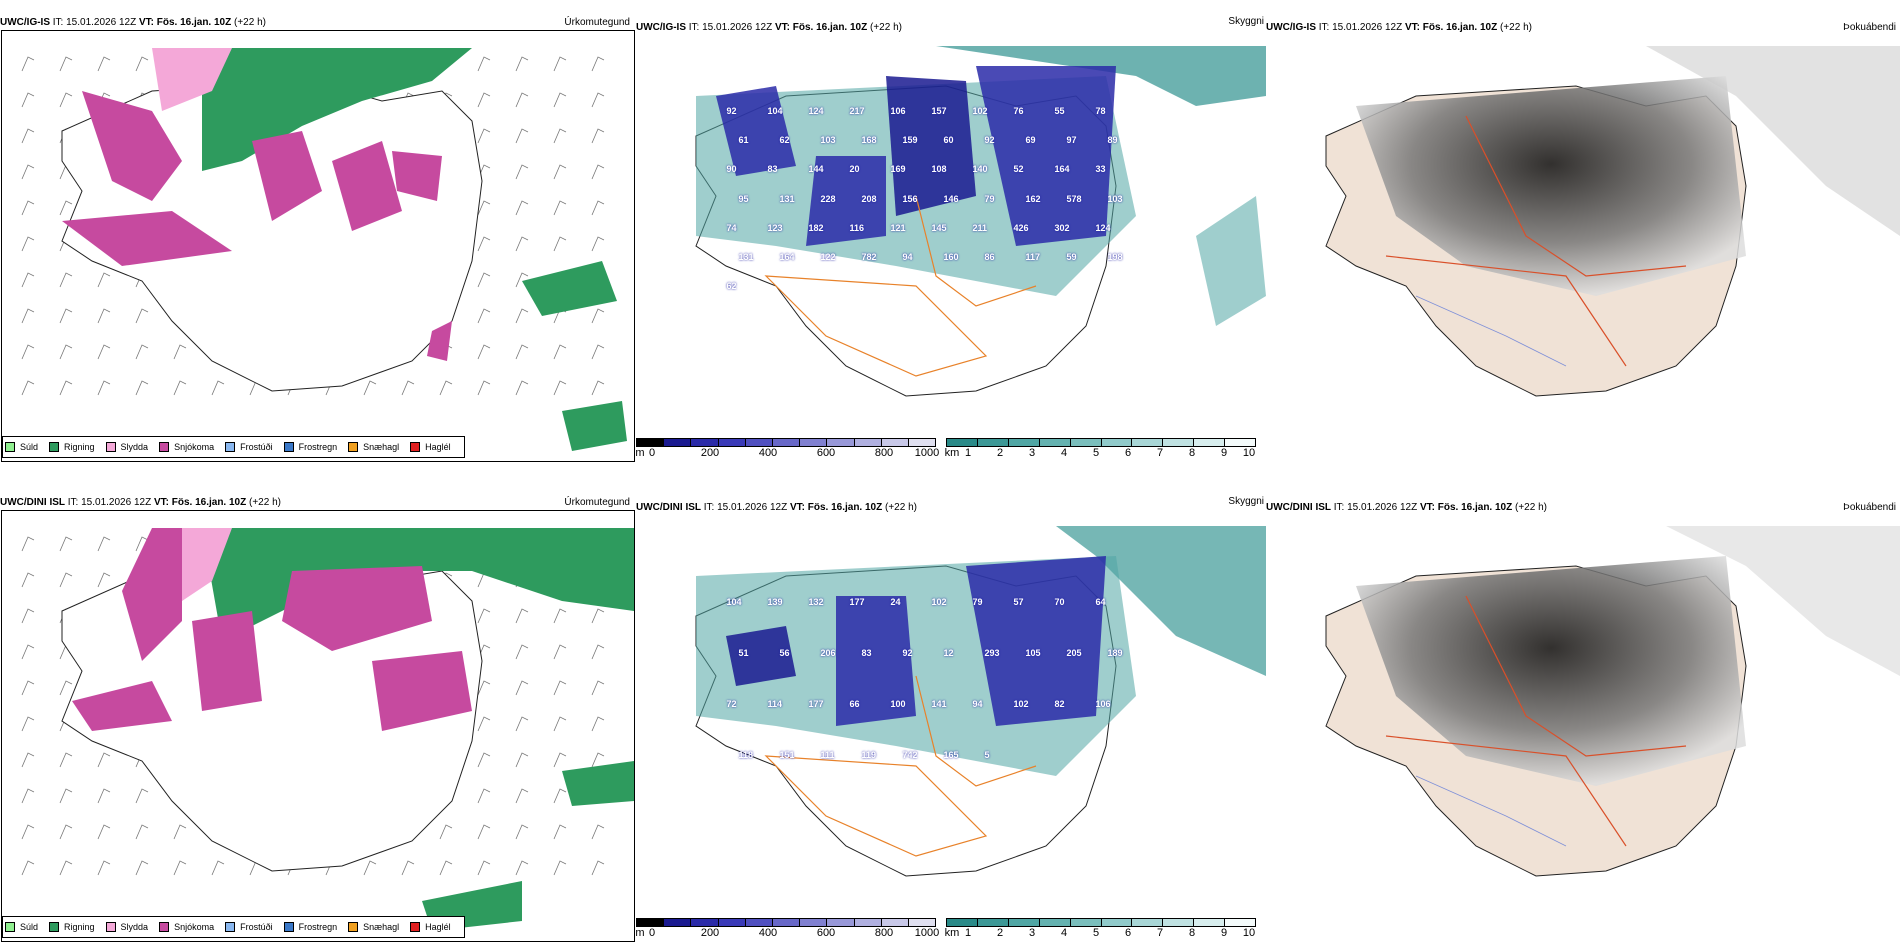 The height and width of the screenshot is (950, 1900). I want to click on legend-item-haglel: Haglél, so click(430, 927).